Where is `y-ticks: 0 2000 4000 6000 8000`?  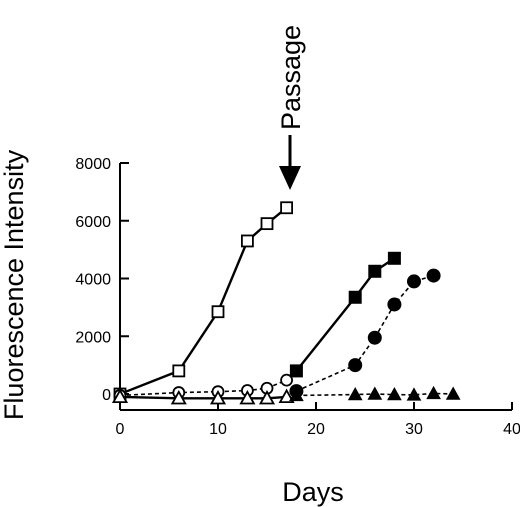 y-ticks: 0 2000 4000 6000 8000 is located at coordinates (102, 280).